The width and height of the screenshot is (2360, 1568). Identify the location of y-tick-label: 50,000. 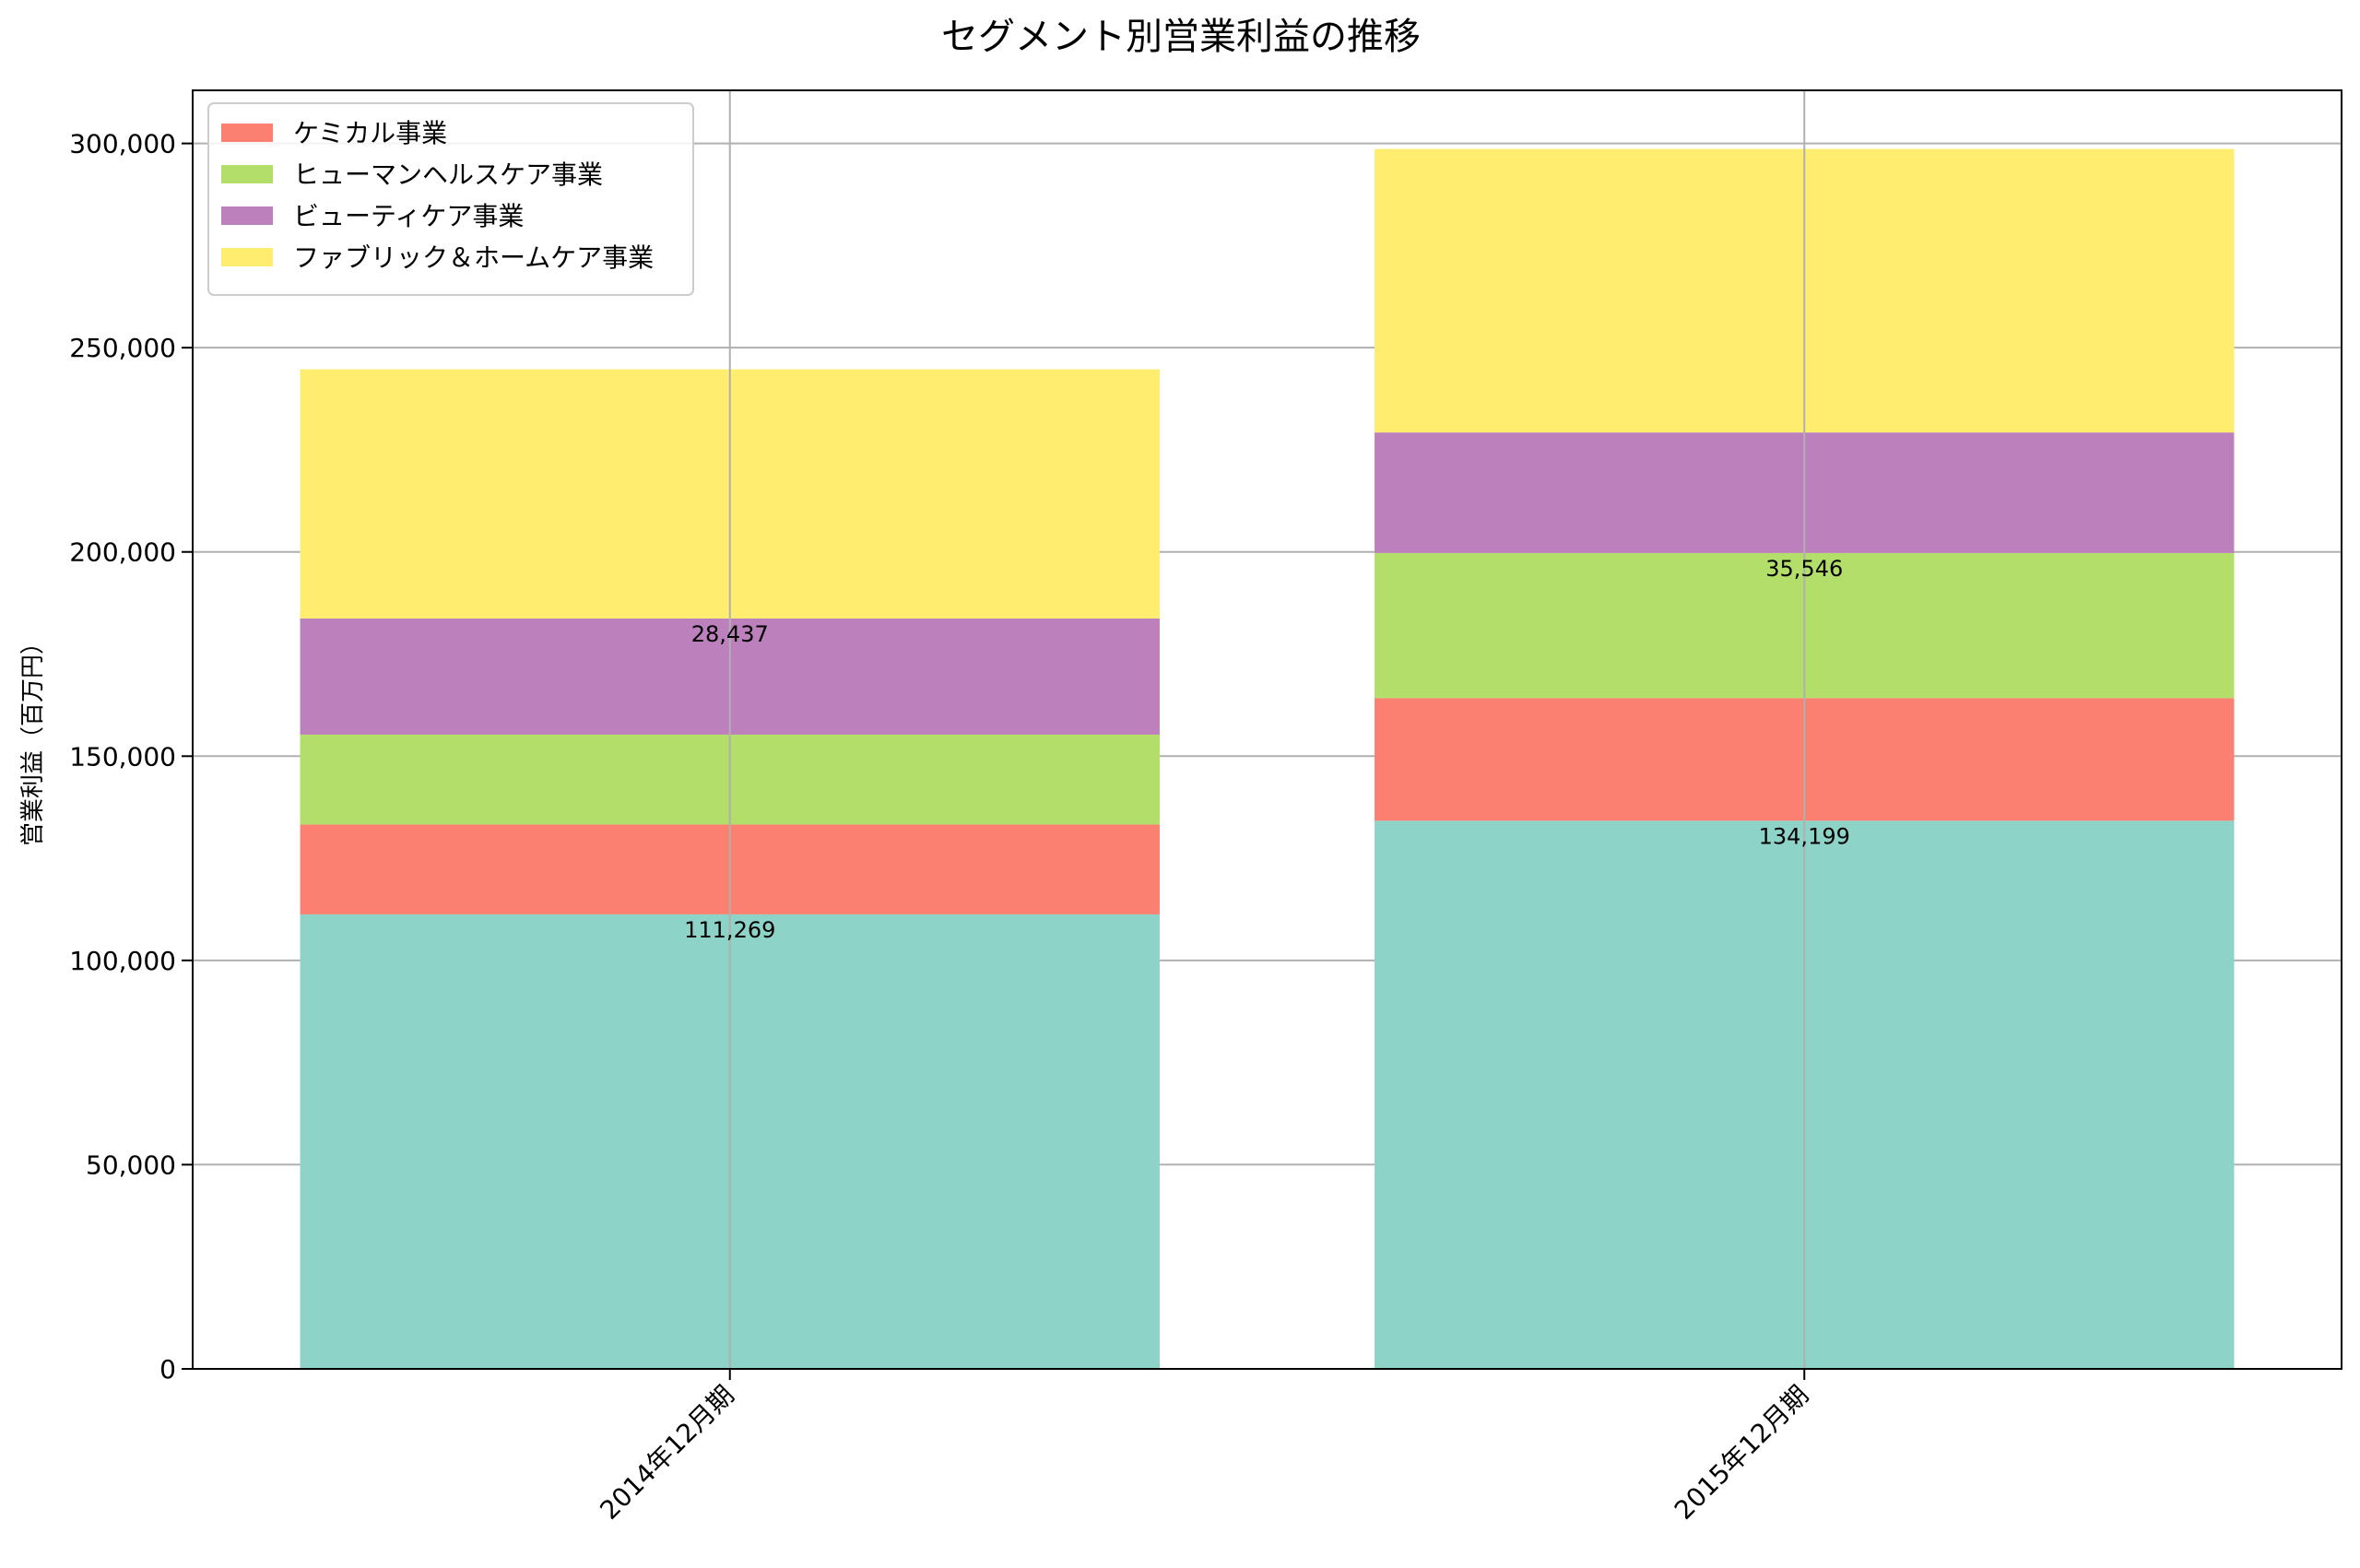
(131, 1165).